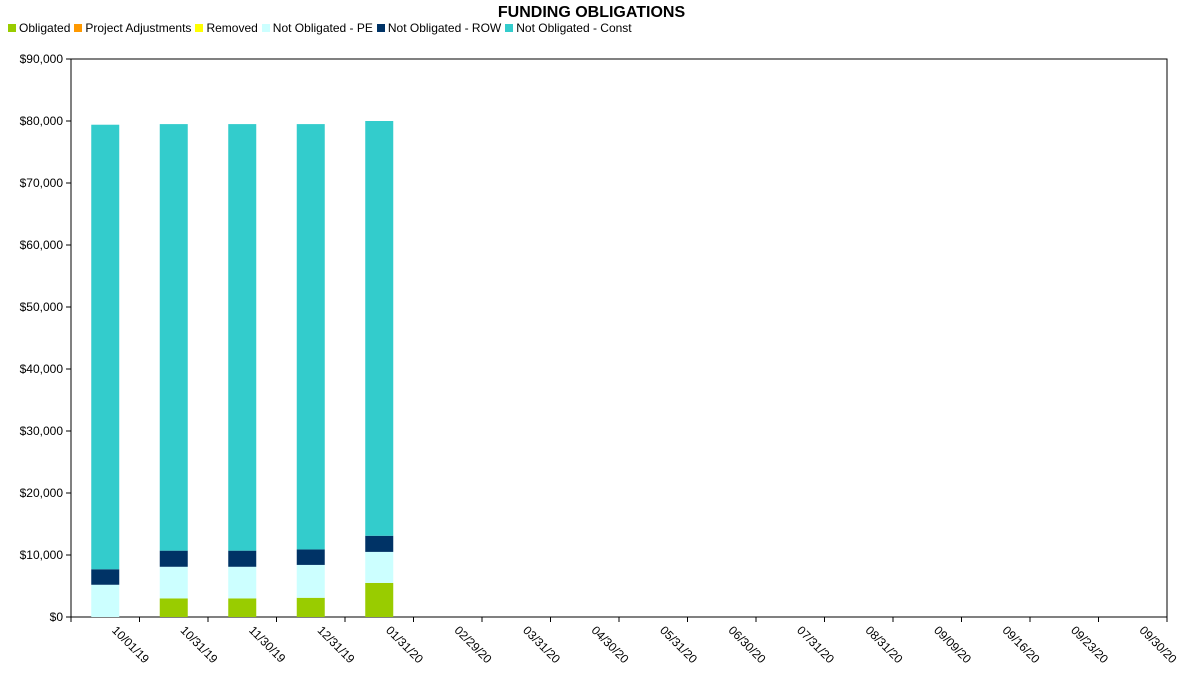 The height and width of the screenshot is (683, 1183). Describe the element at coordinates (952, 644) in the screenshot. I see `x-tick-label: 09/09/20` at that location.